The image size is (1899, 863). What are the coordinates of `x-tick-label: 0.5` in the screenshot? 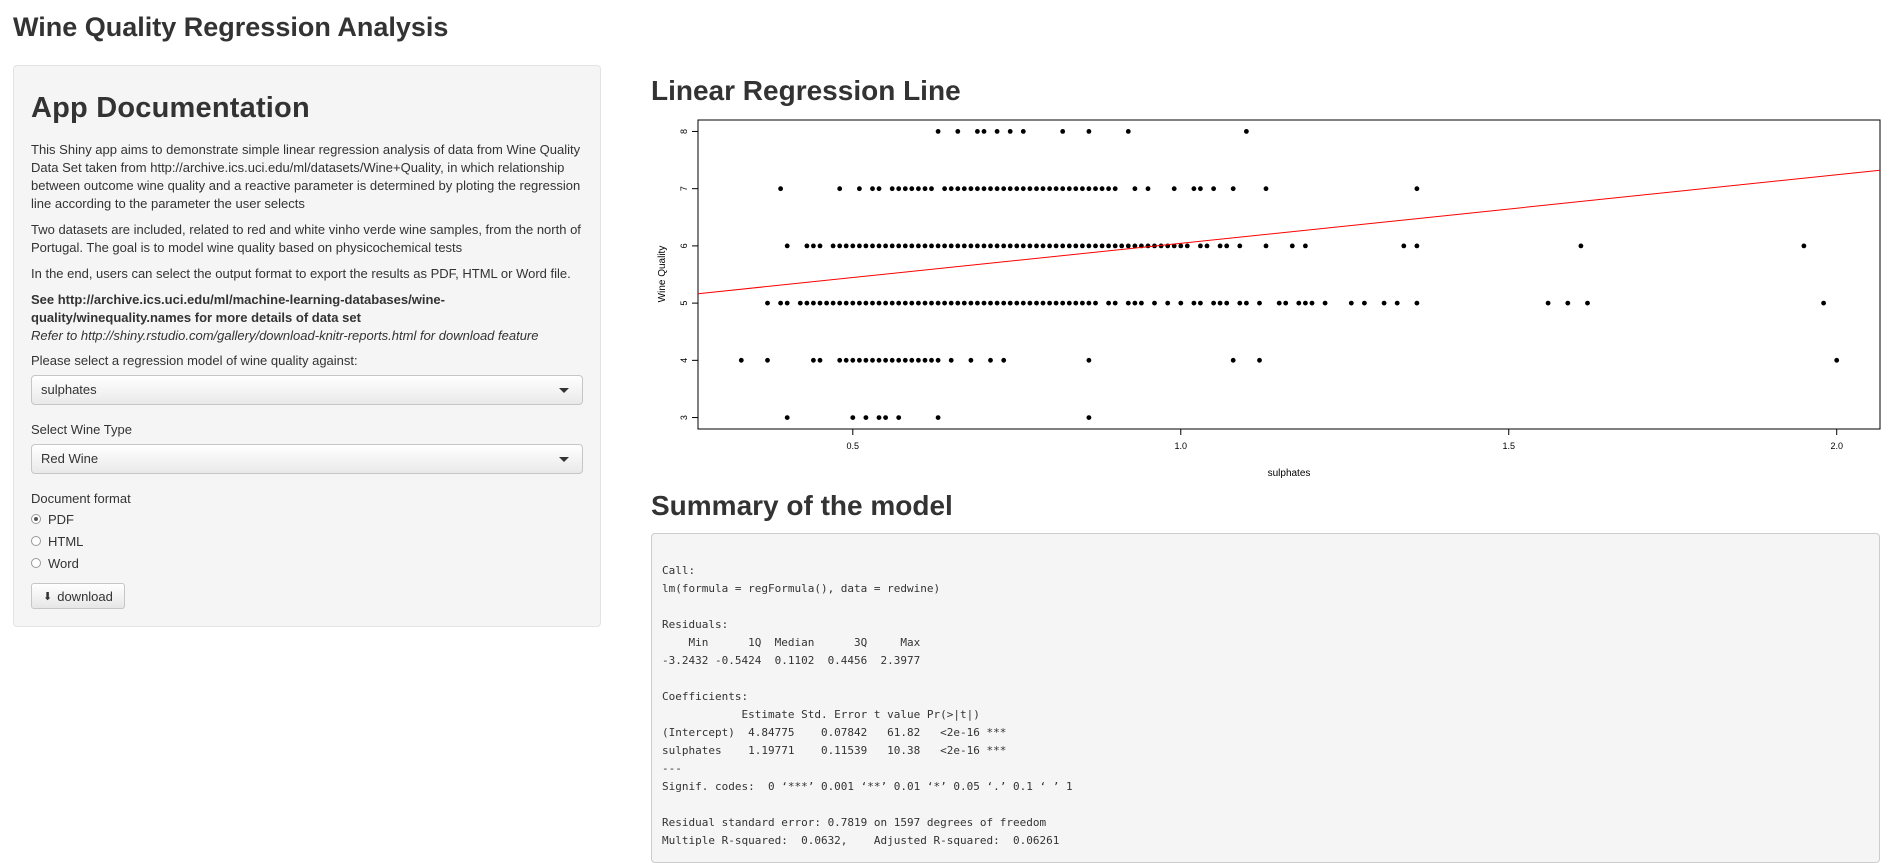 It's located at (853, 446).